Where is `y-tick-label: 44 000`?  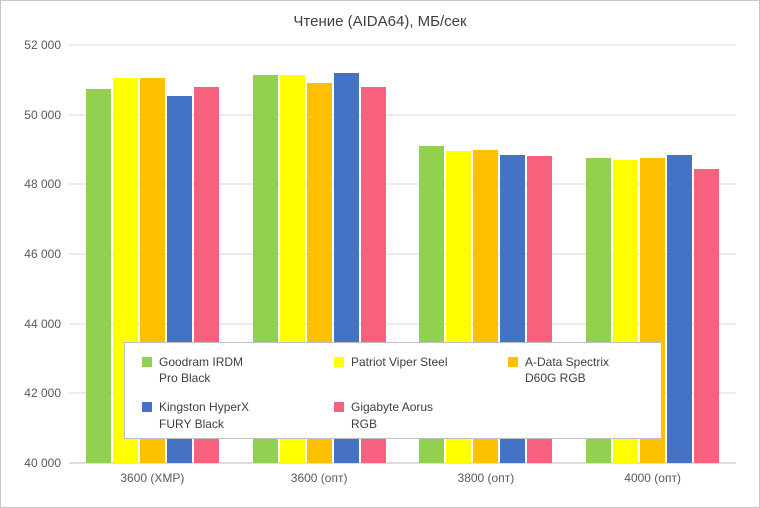
y-tick-label: 44 000 is located at coordinates (42, 323).